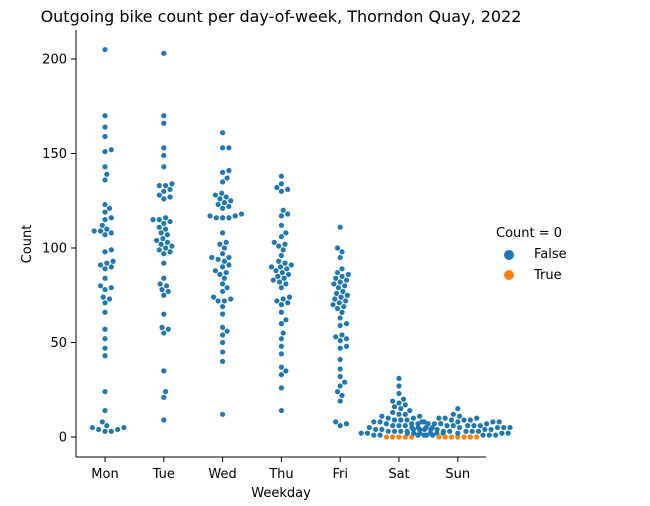  Describe the element at coordinates (509, 275) in the screenshot. I see `legend-marker-true` at that location.